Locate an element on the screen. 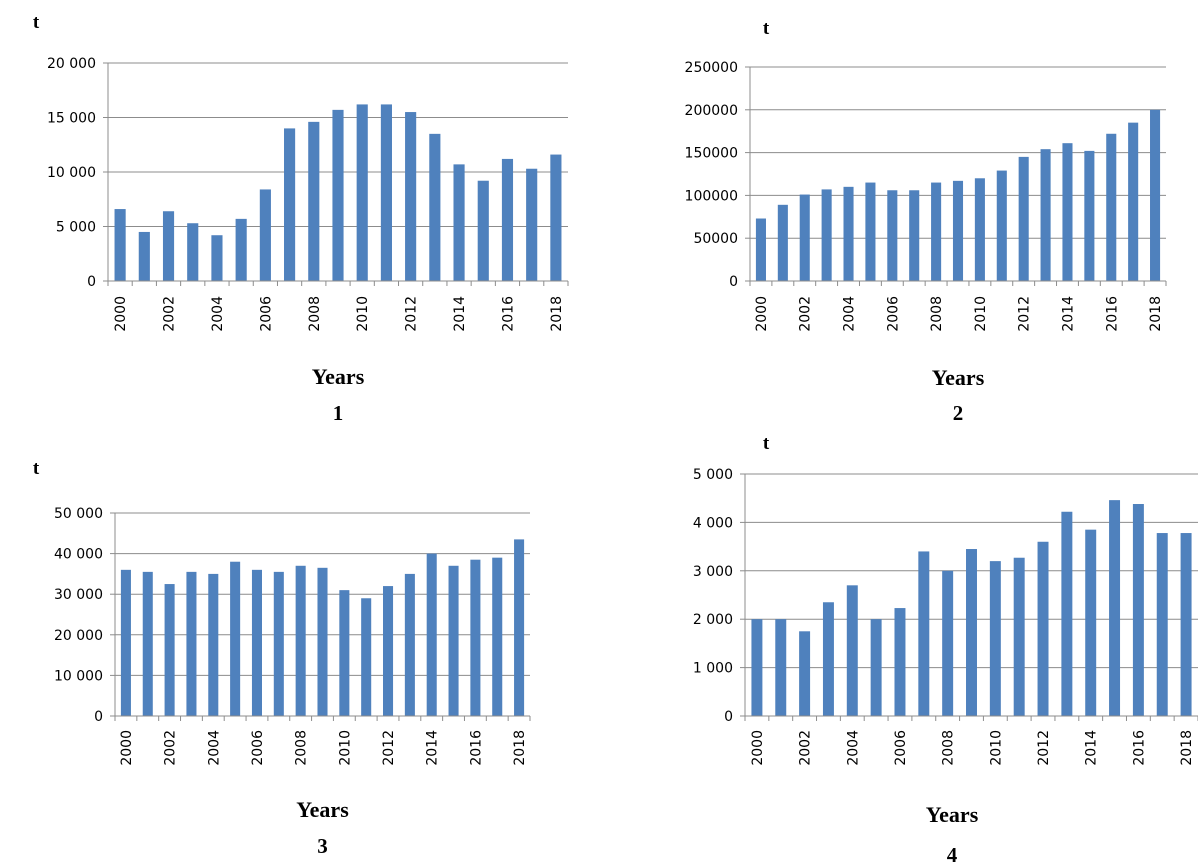  y-tick-label: 1 000 is located at coordinates (713, 669).